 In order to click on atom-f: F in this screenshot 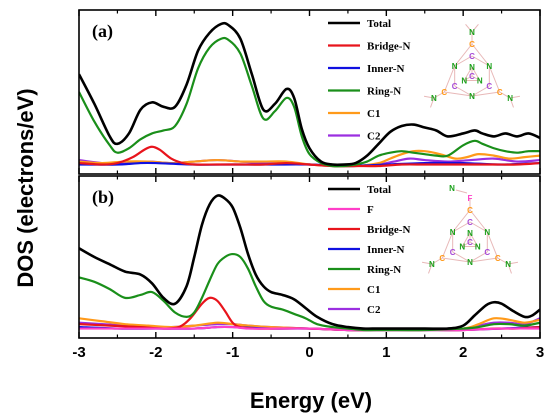, I will do `click(470, 198)`.